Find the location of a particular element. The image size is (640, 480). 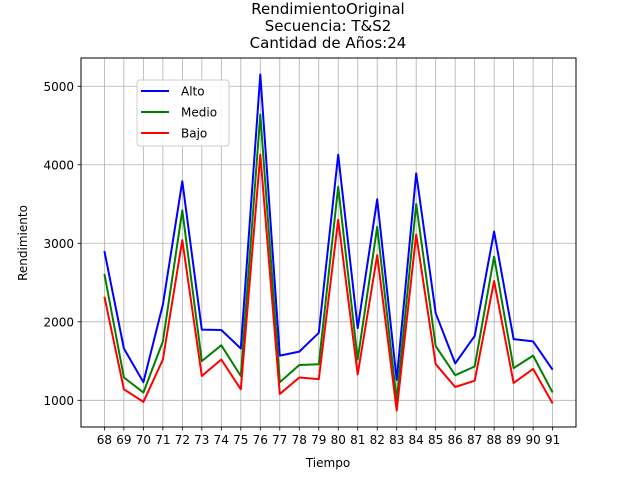

x-tick-label: 76 is located at coordinates (260, 440).